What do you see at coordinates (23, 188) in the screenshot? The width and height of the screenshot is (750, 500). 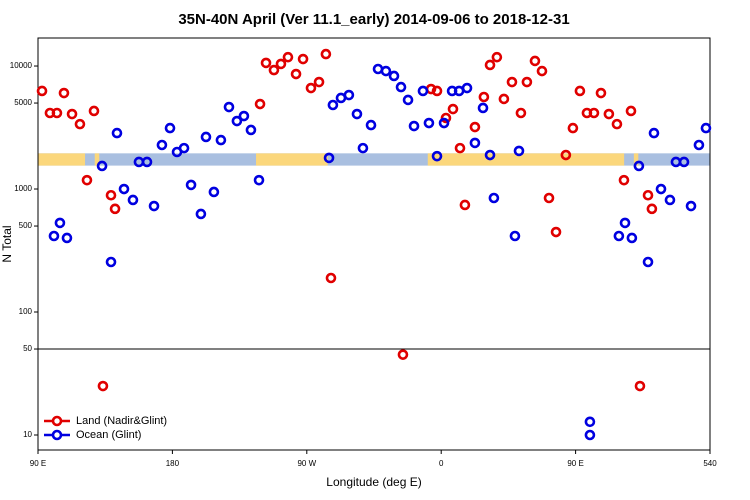 I see `y-tick-label: 1000` at bounding box center [23, 188].